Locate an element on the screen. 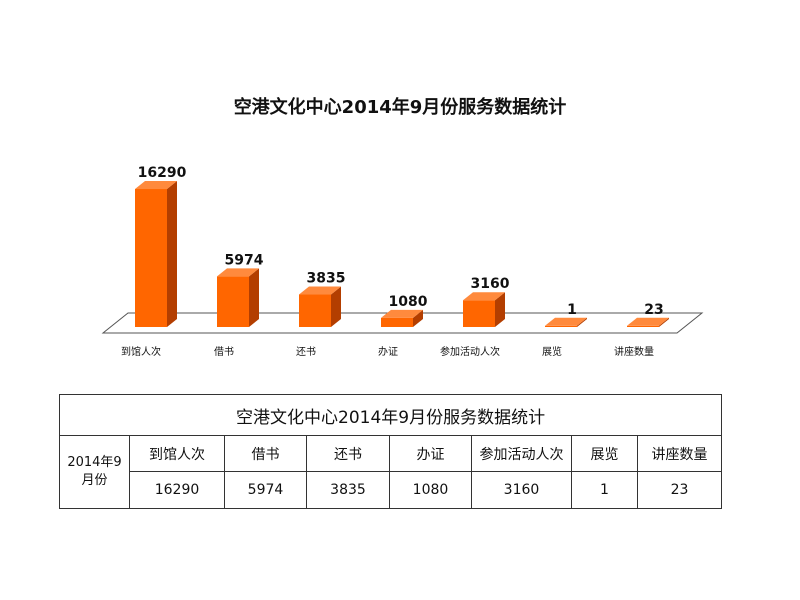 The height and width of the screenshot is (600, 800). chart-title: 空港文化中心2014年9月份服务数据统计 is located at coordinates (400, 107).